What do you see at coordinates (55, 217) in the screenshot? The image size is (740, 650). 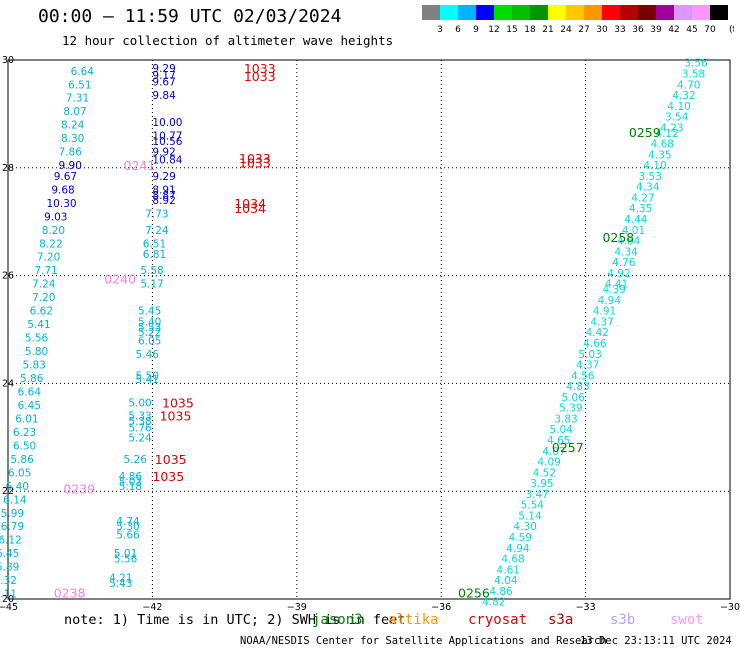 I see `wave-height-value: 9.03` at bounding box center [55, 217].